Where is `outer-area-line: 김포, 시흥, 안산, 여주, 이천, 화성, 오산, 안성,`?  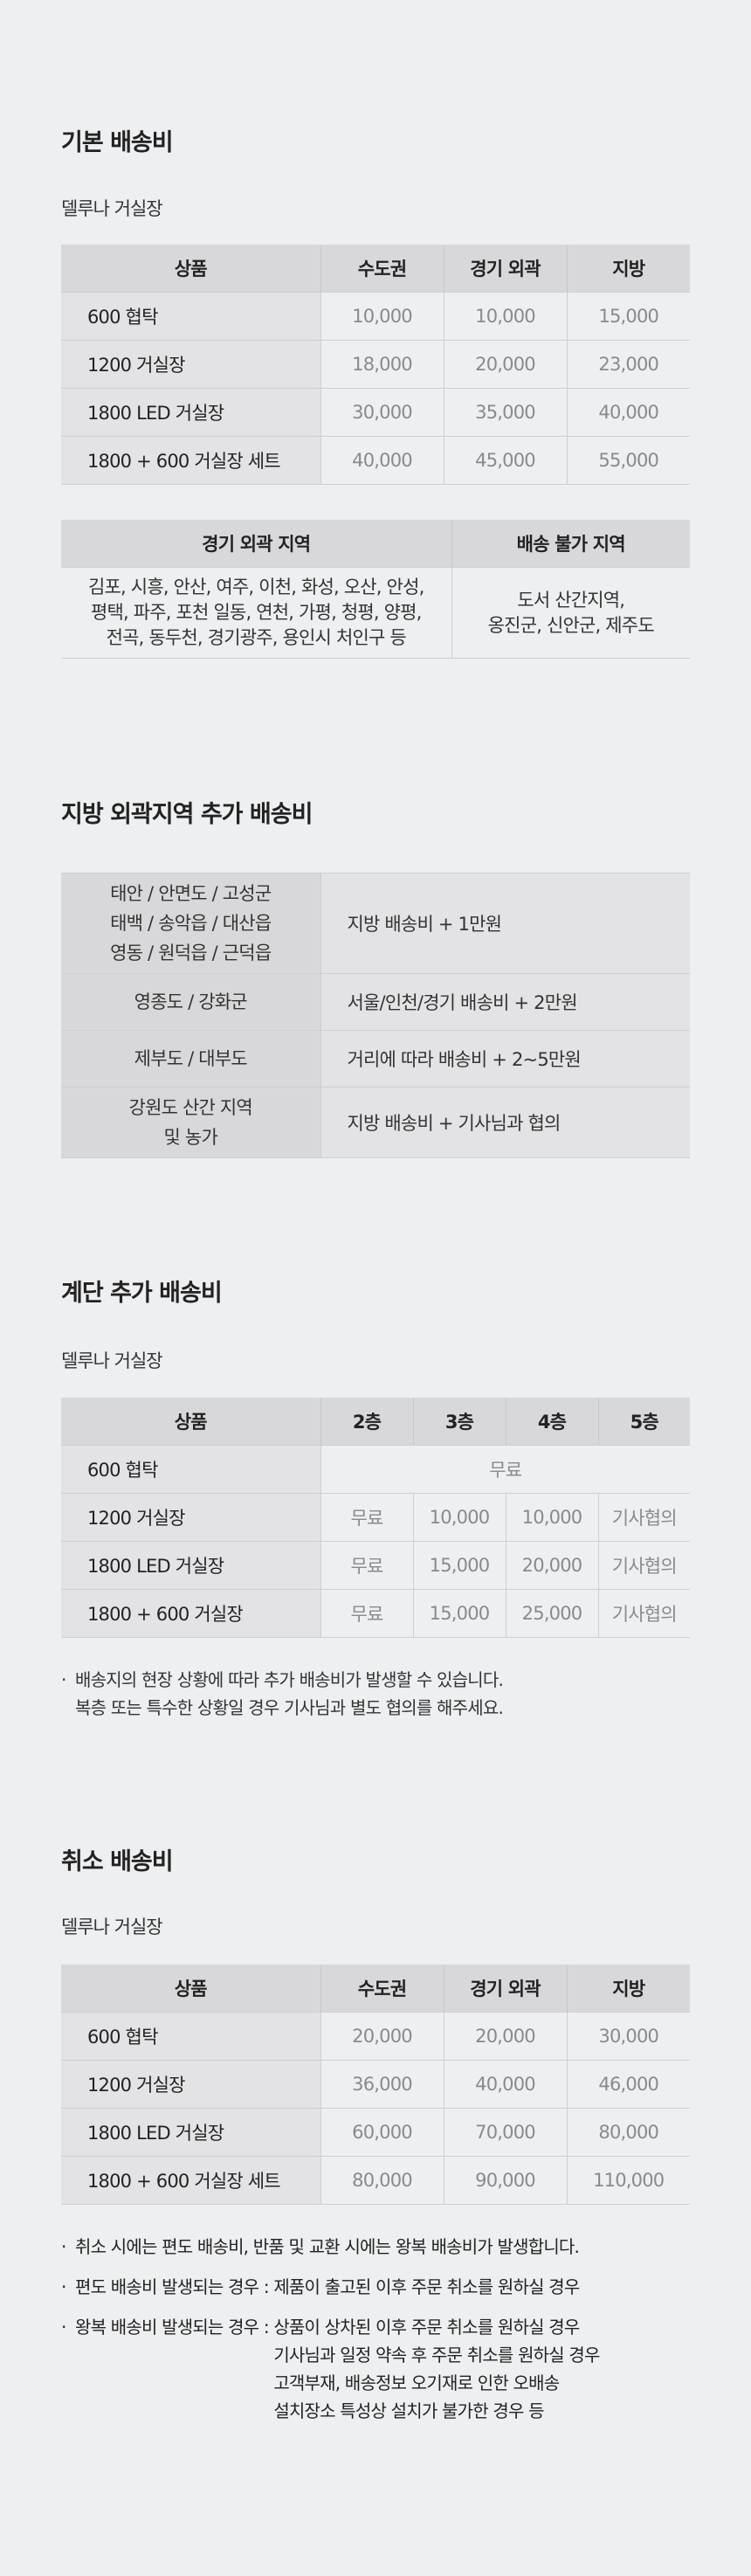 outer-area-line: 김포, 시흥, 안산, 여주, 이천, 화성, 오산, 안성, is located at coordinates (256, 587).